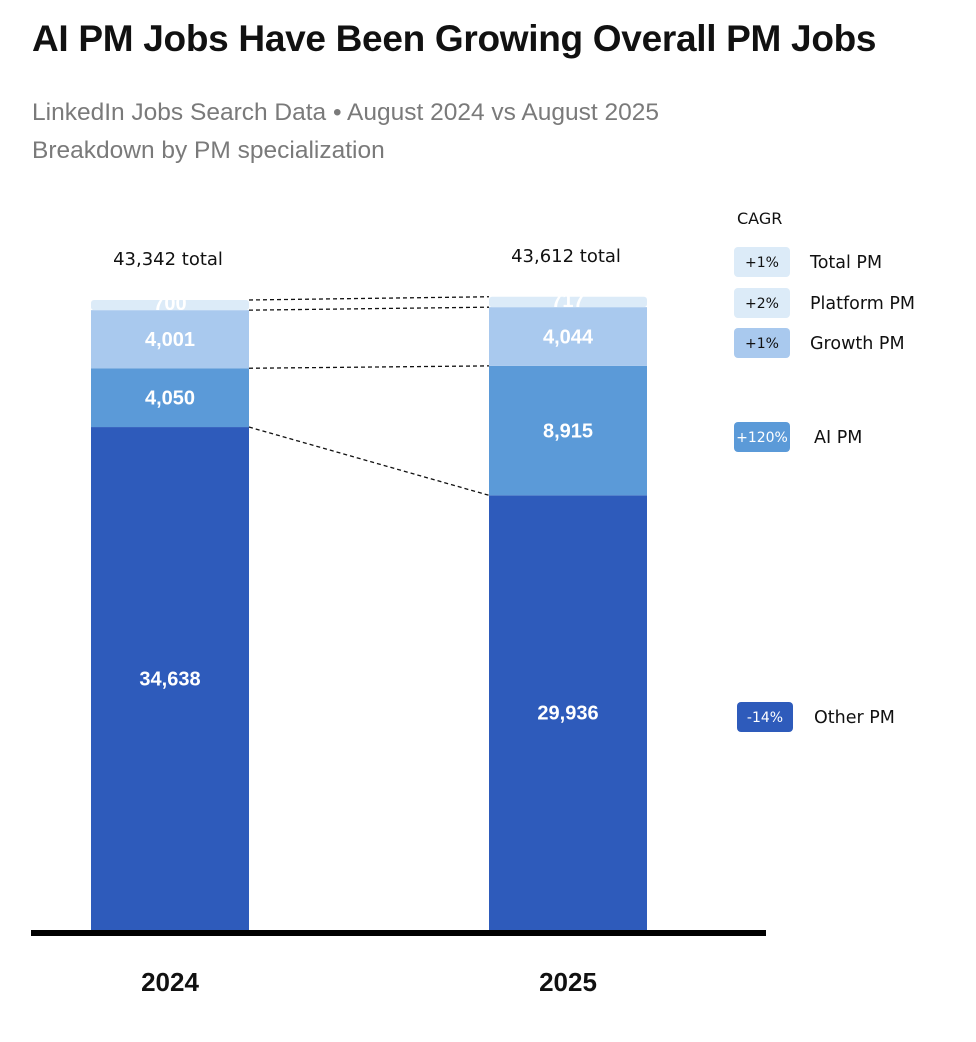 The width and height of the screenshot is (976, 1042). Describe the element at coordinates (369, 298) in the screenshot. I see `connector-platform-pm` at that location.